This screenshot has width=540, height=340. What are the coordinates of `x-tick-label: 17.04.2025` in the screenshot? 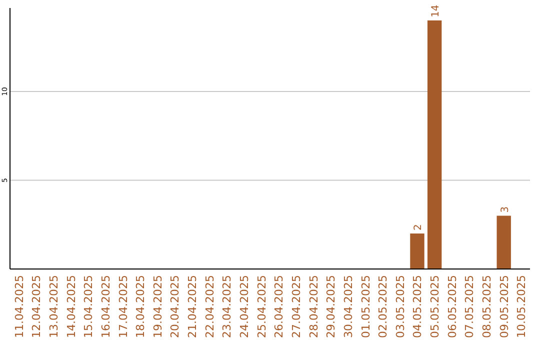 It's located at (123, 306).